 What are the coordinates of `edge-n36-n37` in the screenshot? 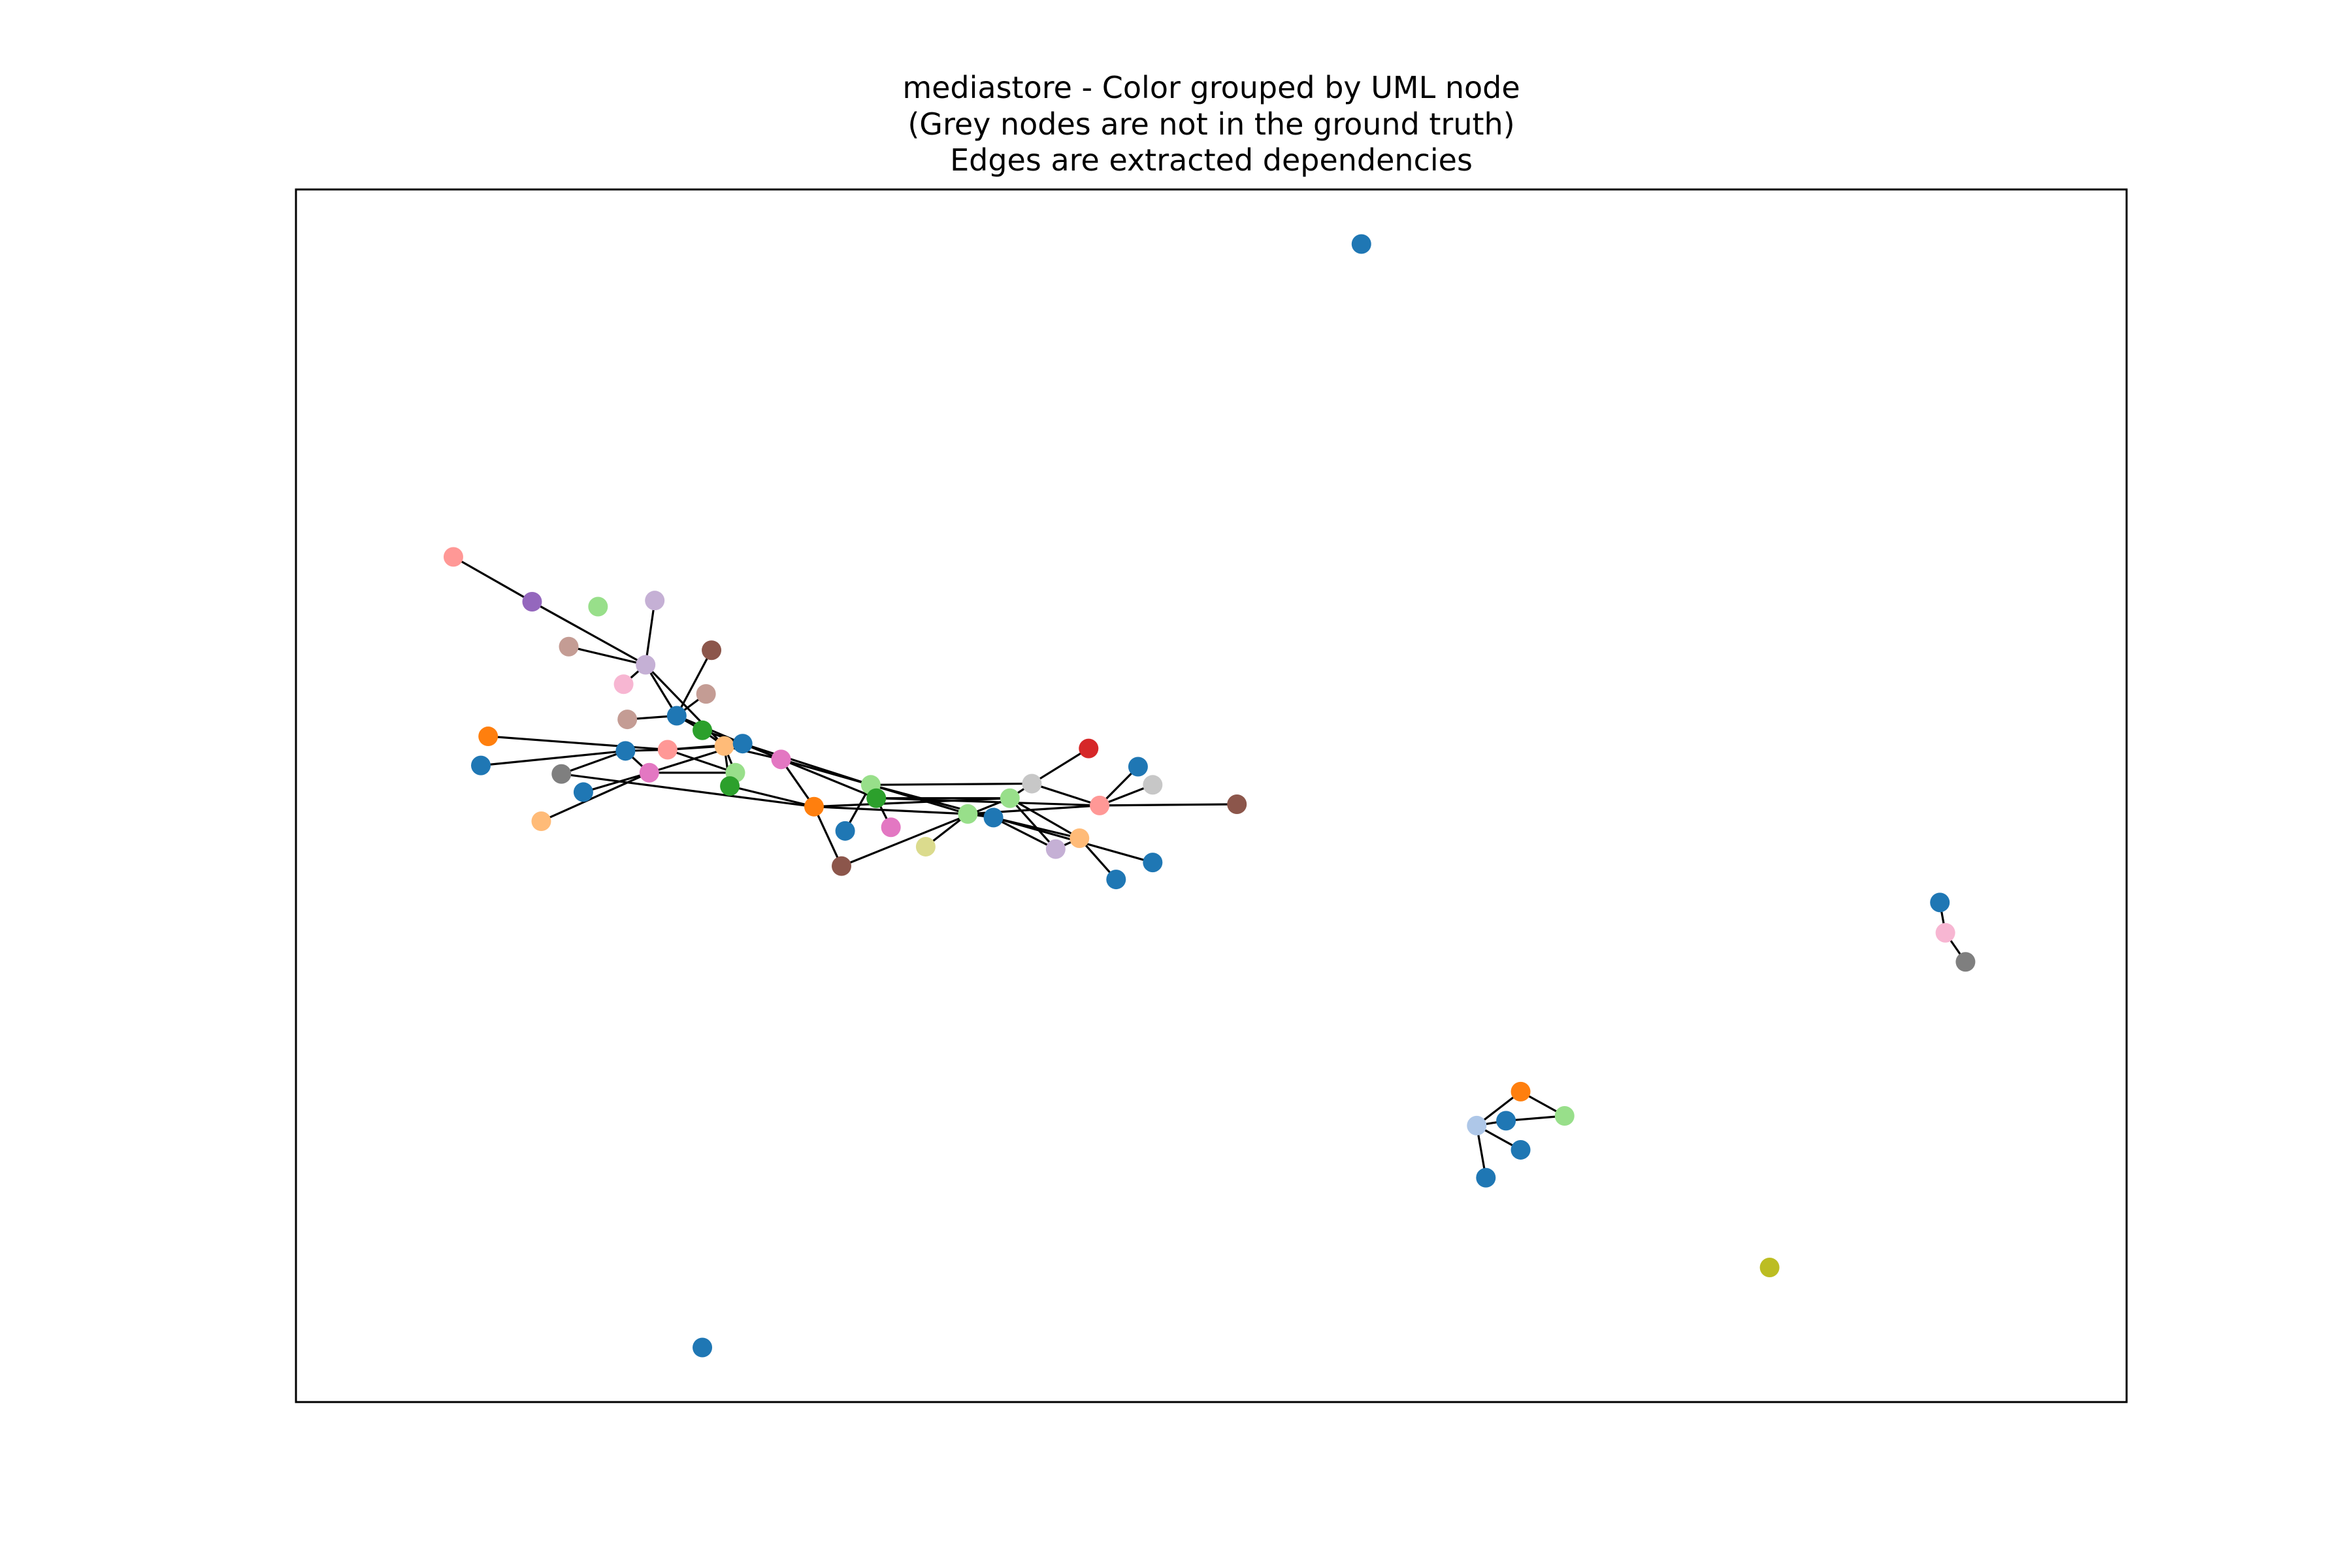 It's located at (1060, 766).